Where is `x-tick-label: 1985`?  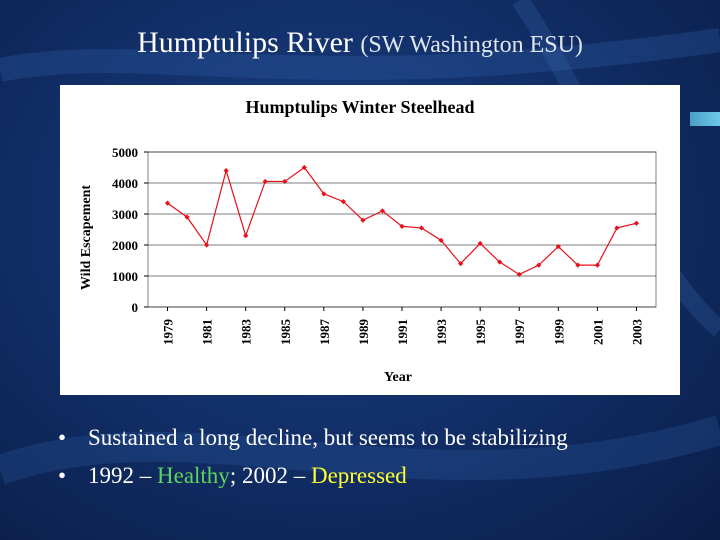 x-tick-label: 1985 is located at coordinates (285, 332).